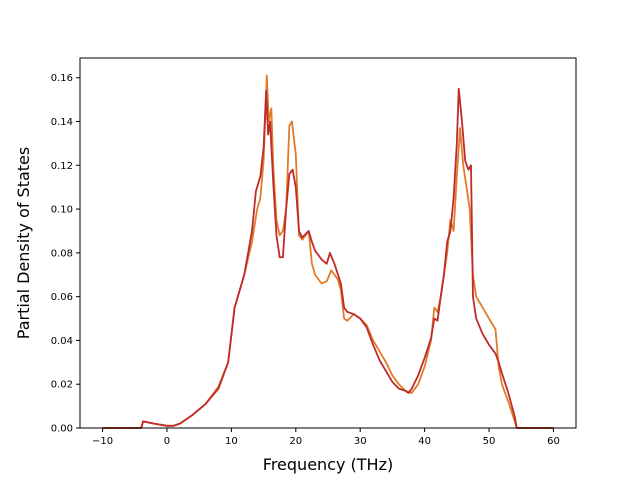  What do you see at coordinates (424, 441) in the screenshot?
I see `x-tick-label: 40` at bounding box center [424, 441].